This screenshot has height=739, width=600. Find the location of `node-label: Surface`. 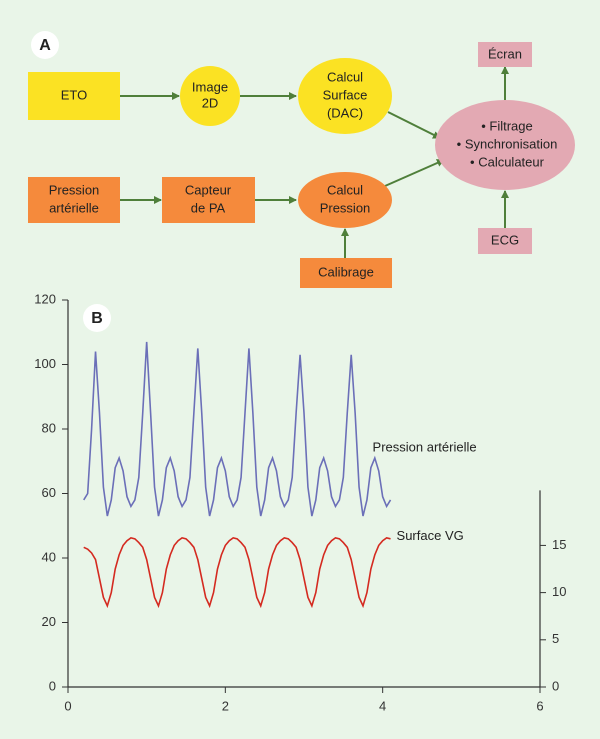

node-label: Surface is located at coordinates (345, 94).